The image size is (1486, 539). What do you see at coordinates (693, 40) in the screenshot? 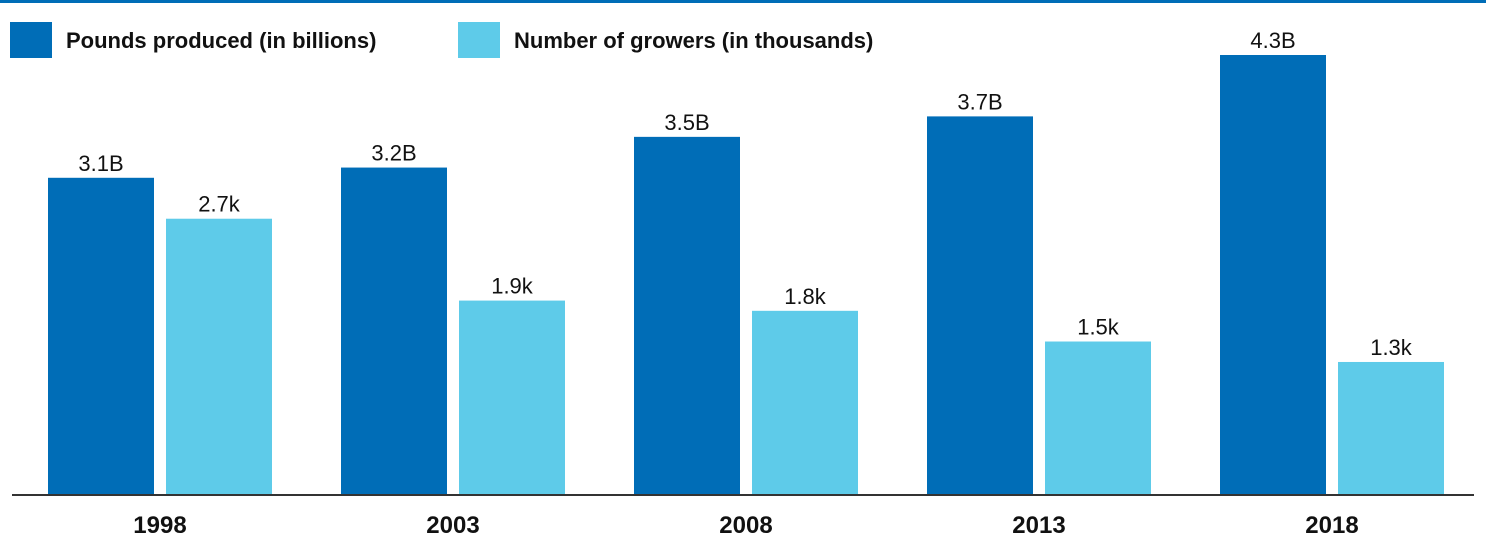
I see `legend-label-number-of-growers: Number of growers (in thousands)` at bounding box center [693, 40].